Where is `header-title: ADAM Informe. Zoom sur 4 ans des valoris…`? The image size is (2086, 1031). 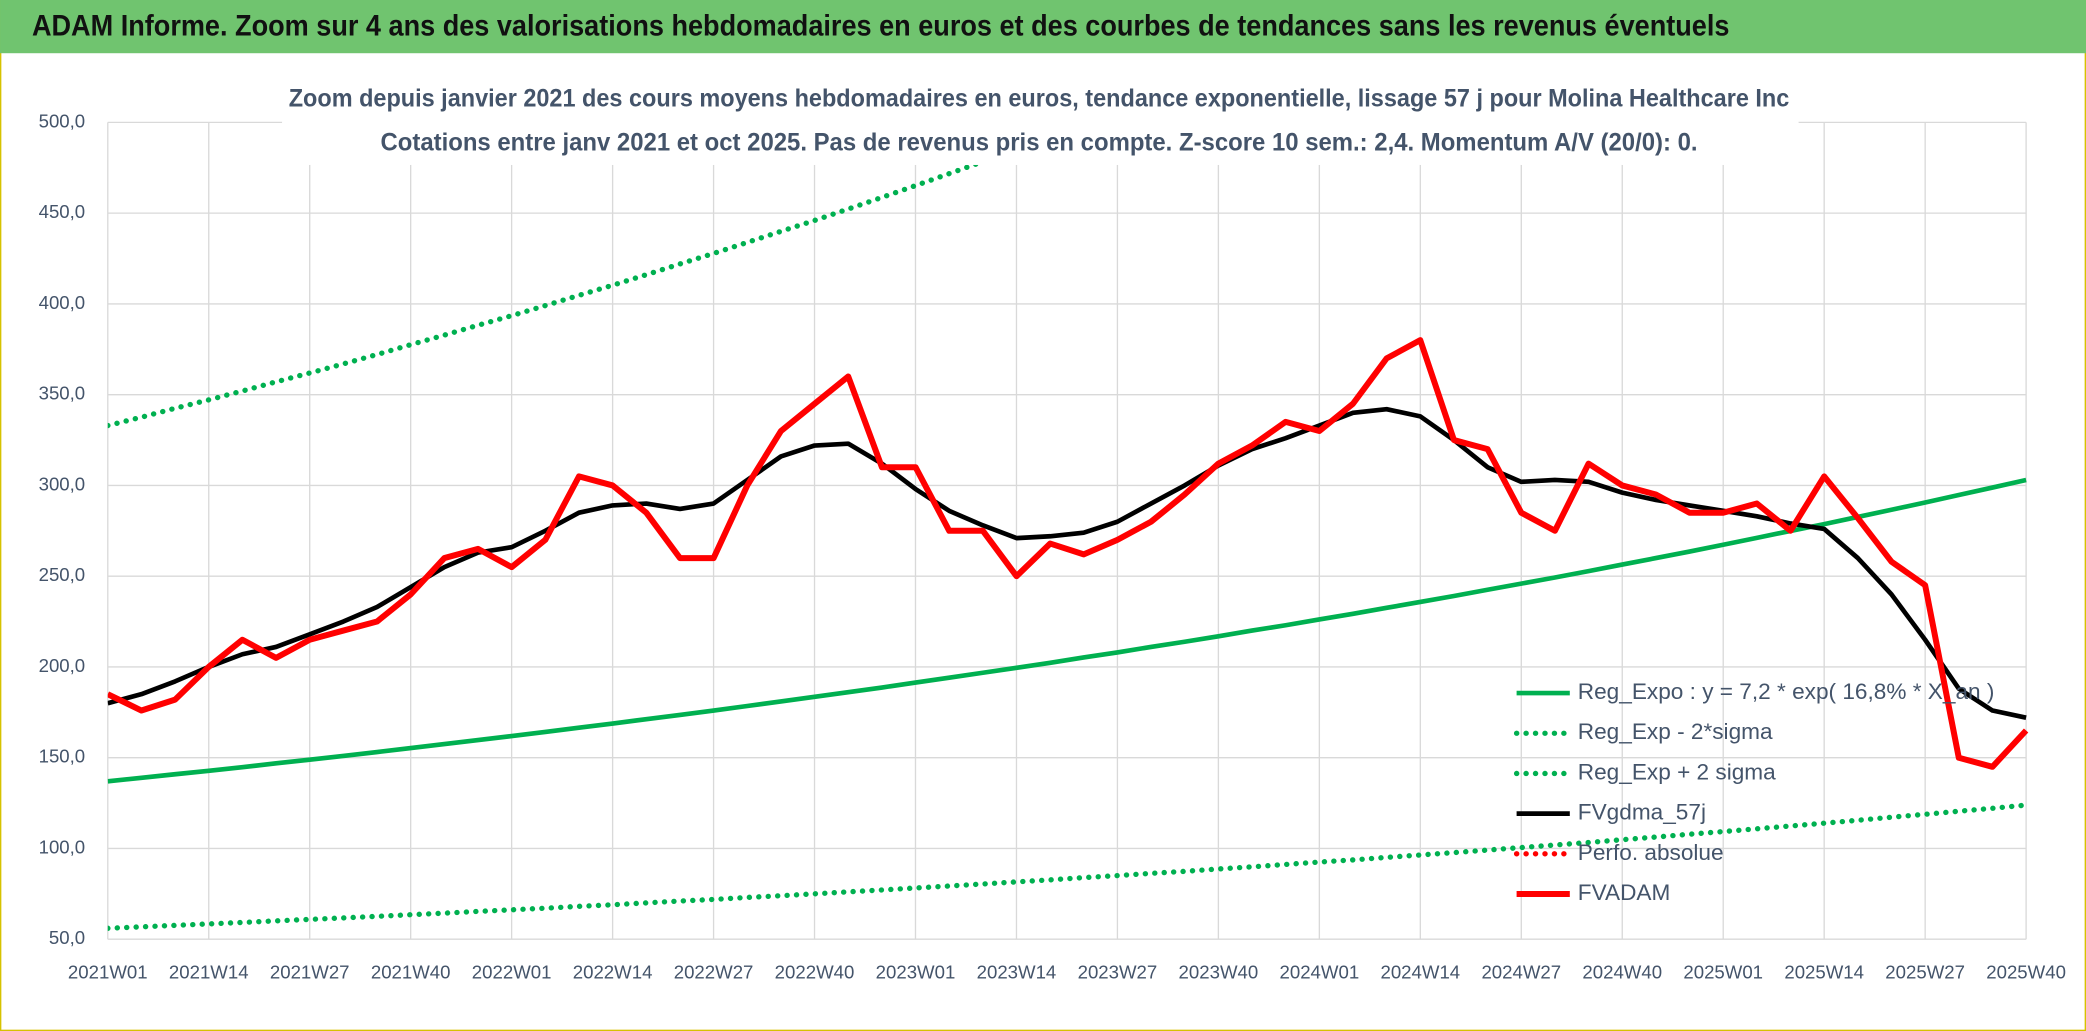 header-title: ADAM Informe. Zoom sur 4 ans des valoris… is located at coordinates (880, 27).